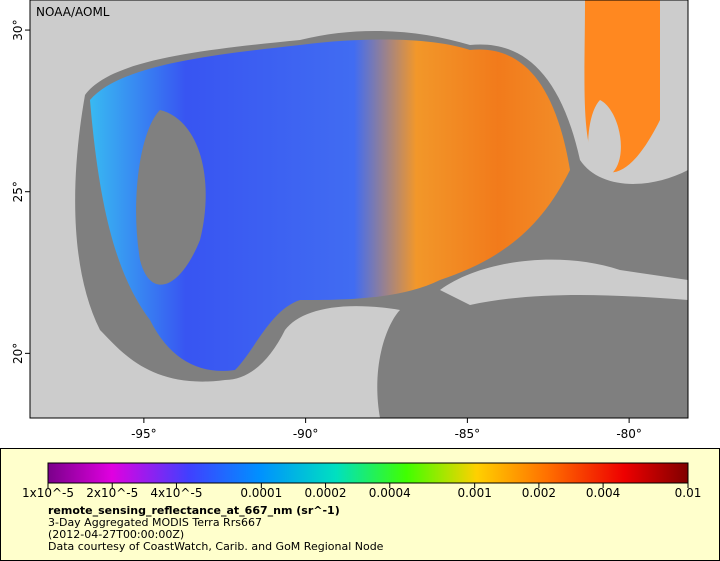 The image size is (720, 561). What do you see at coordinates (468, 434) in the screenshot?
I see `x-tick-label: -85°` at bounding box center [468, 434].